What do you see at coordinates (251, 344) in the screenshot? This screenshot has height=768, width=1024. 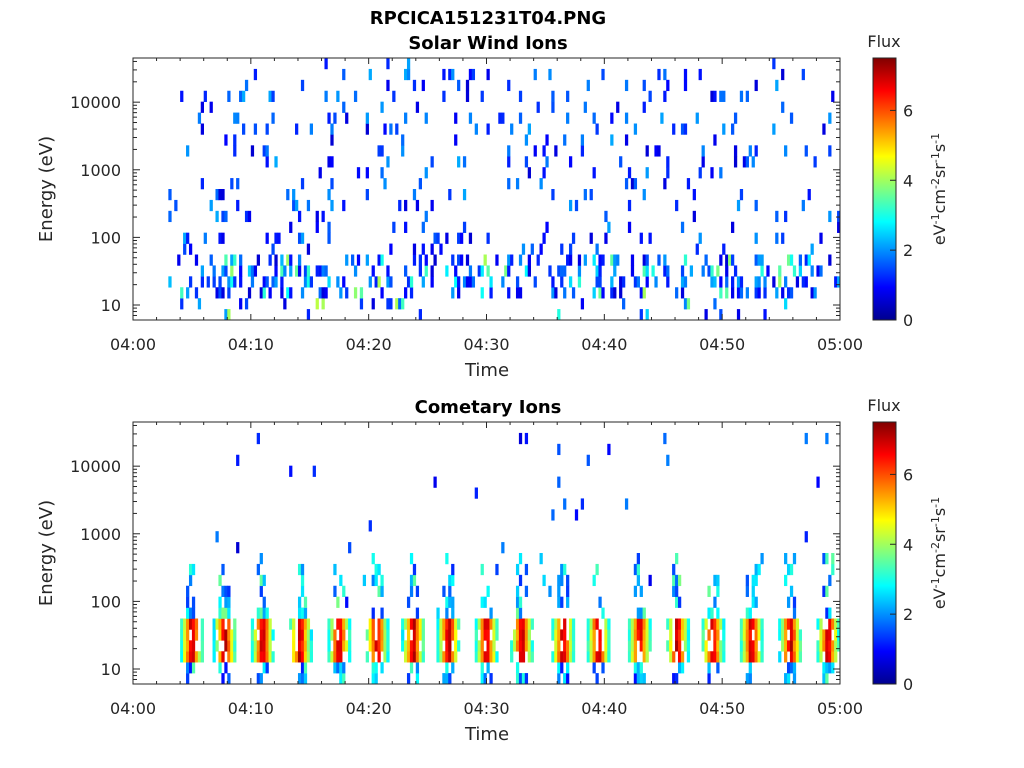 I see `x-tick-label: 04:10` at bounding box center [251, 344].